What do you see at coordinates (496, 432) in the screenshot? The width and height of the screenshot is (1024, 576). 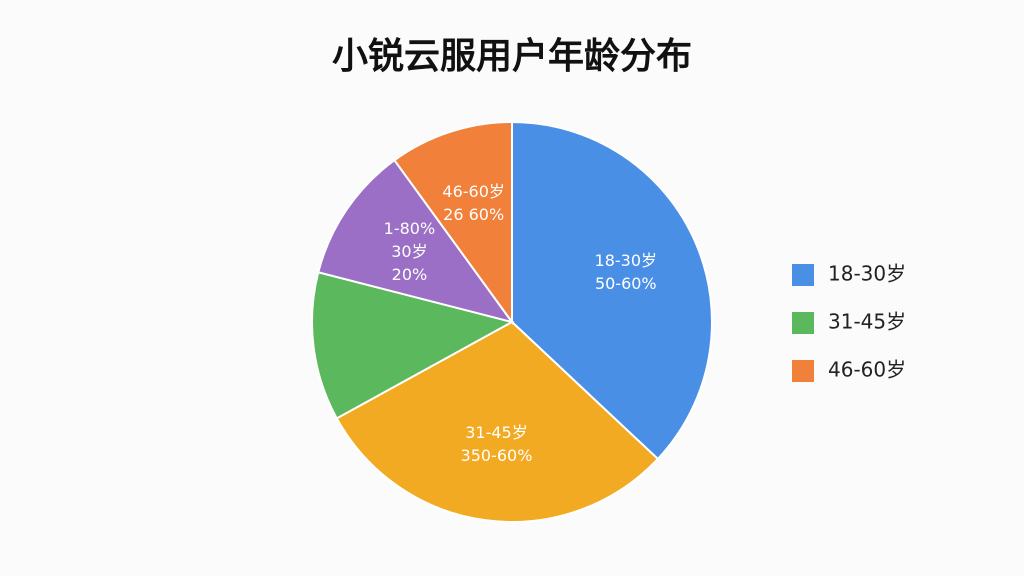 I see `slice-label: 31-45岁` at bounding box center [496, 432].